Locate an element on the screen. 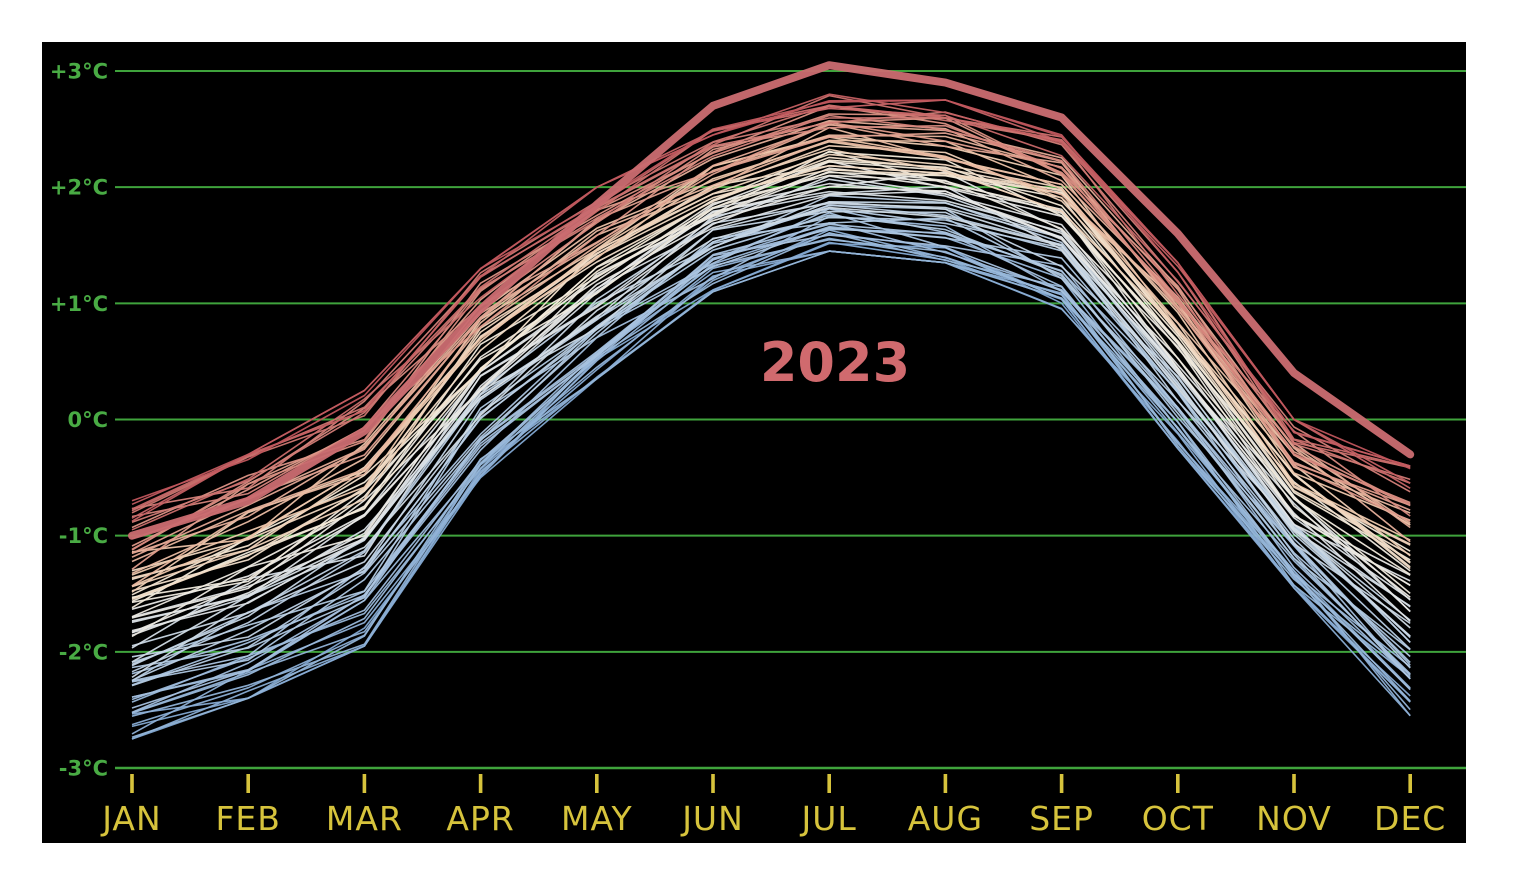 This screenshot has height=878, width=1526. x-axis-label-dec: DEC is located at coordinates (1410, 818).